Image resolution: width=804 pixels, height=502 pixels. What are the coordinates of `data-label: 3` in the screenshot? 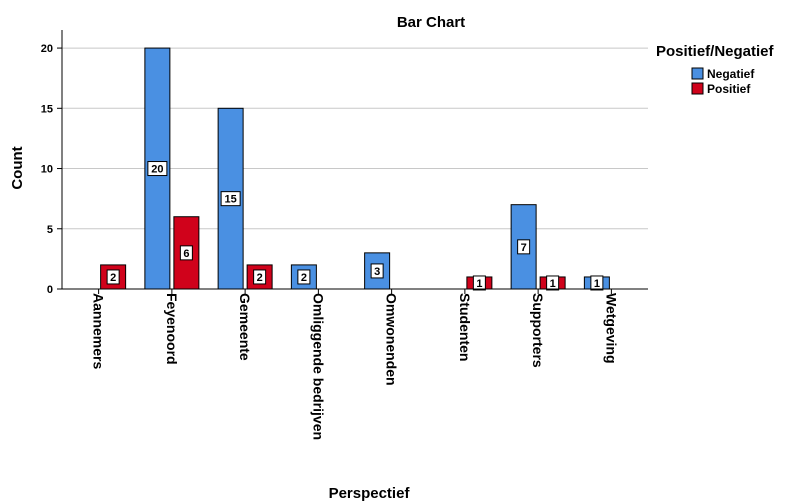 It's located at (377, 272).